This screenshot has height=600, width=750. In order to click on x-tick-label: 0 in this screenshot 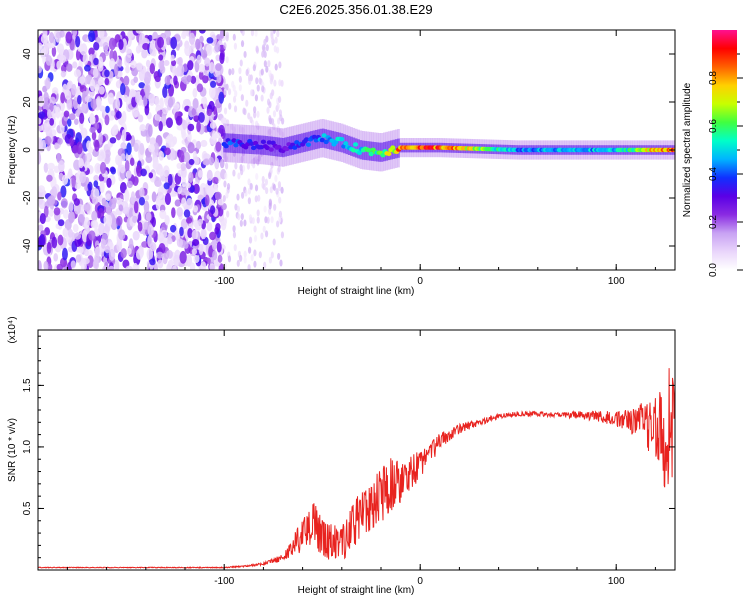, I will do `click(420, 581)`.